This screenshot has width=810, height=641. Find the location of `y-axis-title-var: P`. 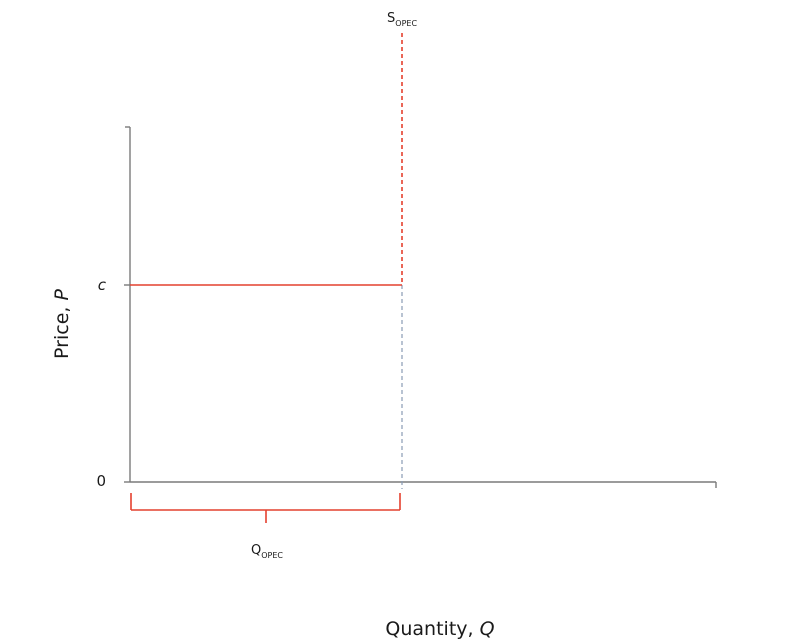

y-axis-title-var: P is located at coordinates (62, 295).